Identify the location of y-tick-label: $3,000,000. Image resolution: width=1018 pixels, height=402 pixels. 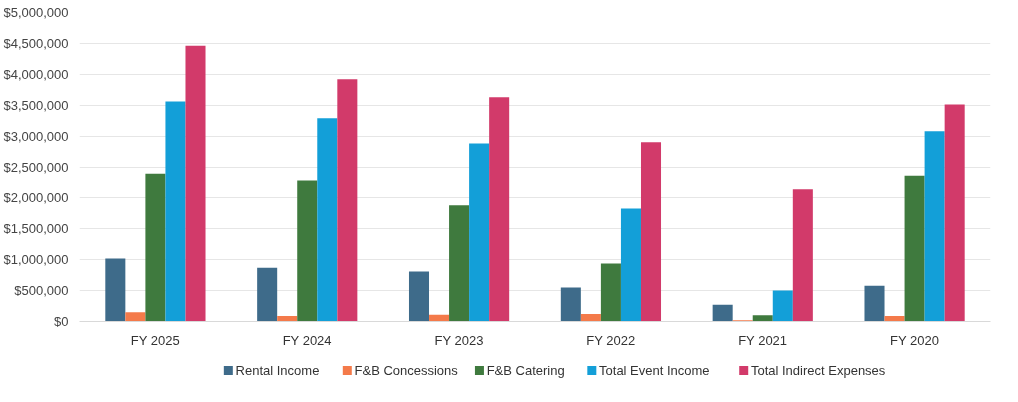
(36, 136).